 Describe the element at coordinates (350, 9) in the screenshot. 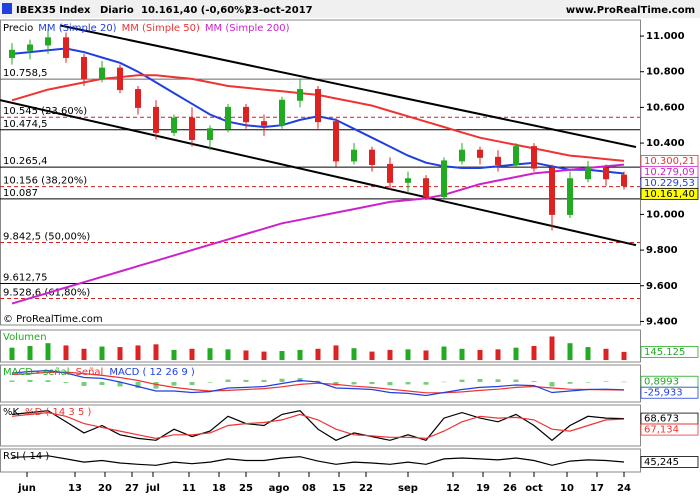

I see `header-bar` at that location.